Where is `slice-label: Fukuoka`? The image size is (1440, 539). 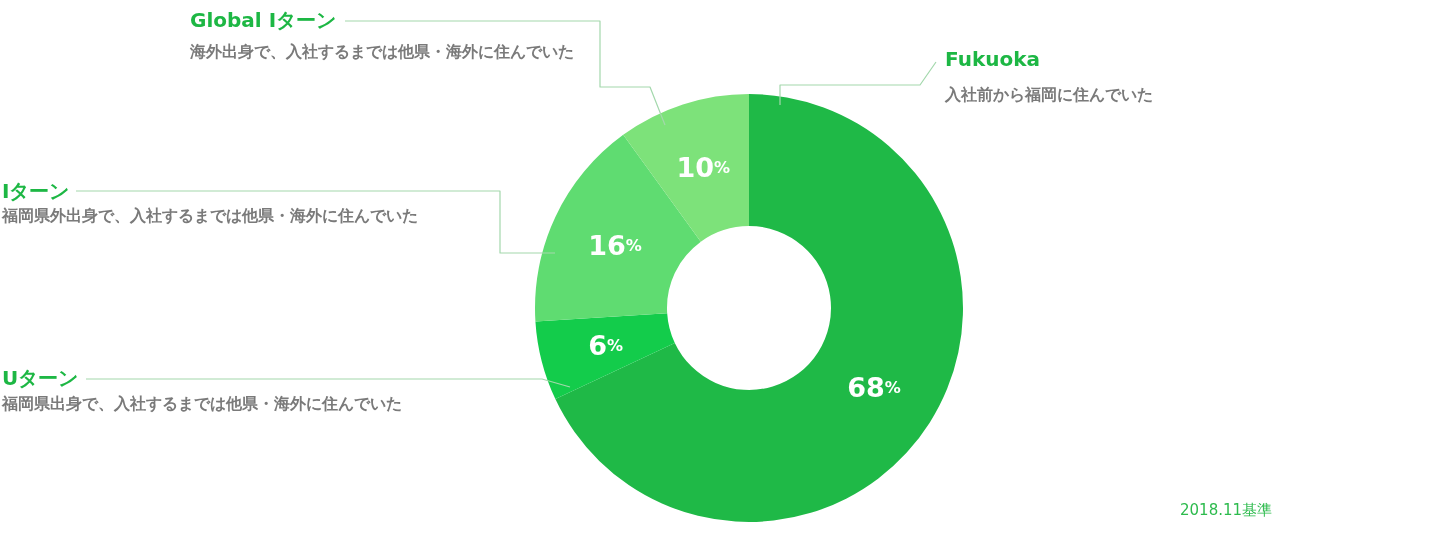 slice-label: Fukuoka is located at coordinates (992, 59).